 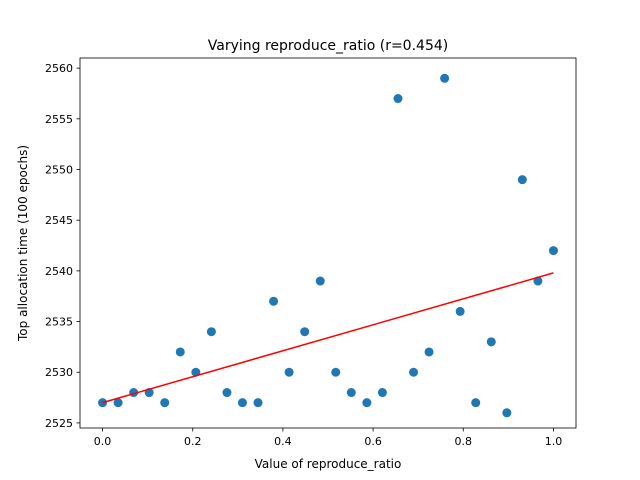 What do you see at coordinates (373, 441) in the screenshot?
I see `x-tick-label: 0.6` at bounding box center [373, 441].